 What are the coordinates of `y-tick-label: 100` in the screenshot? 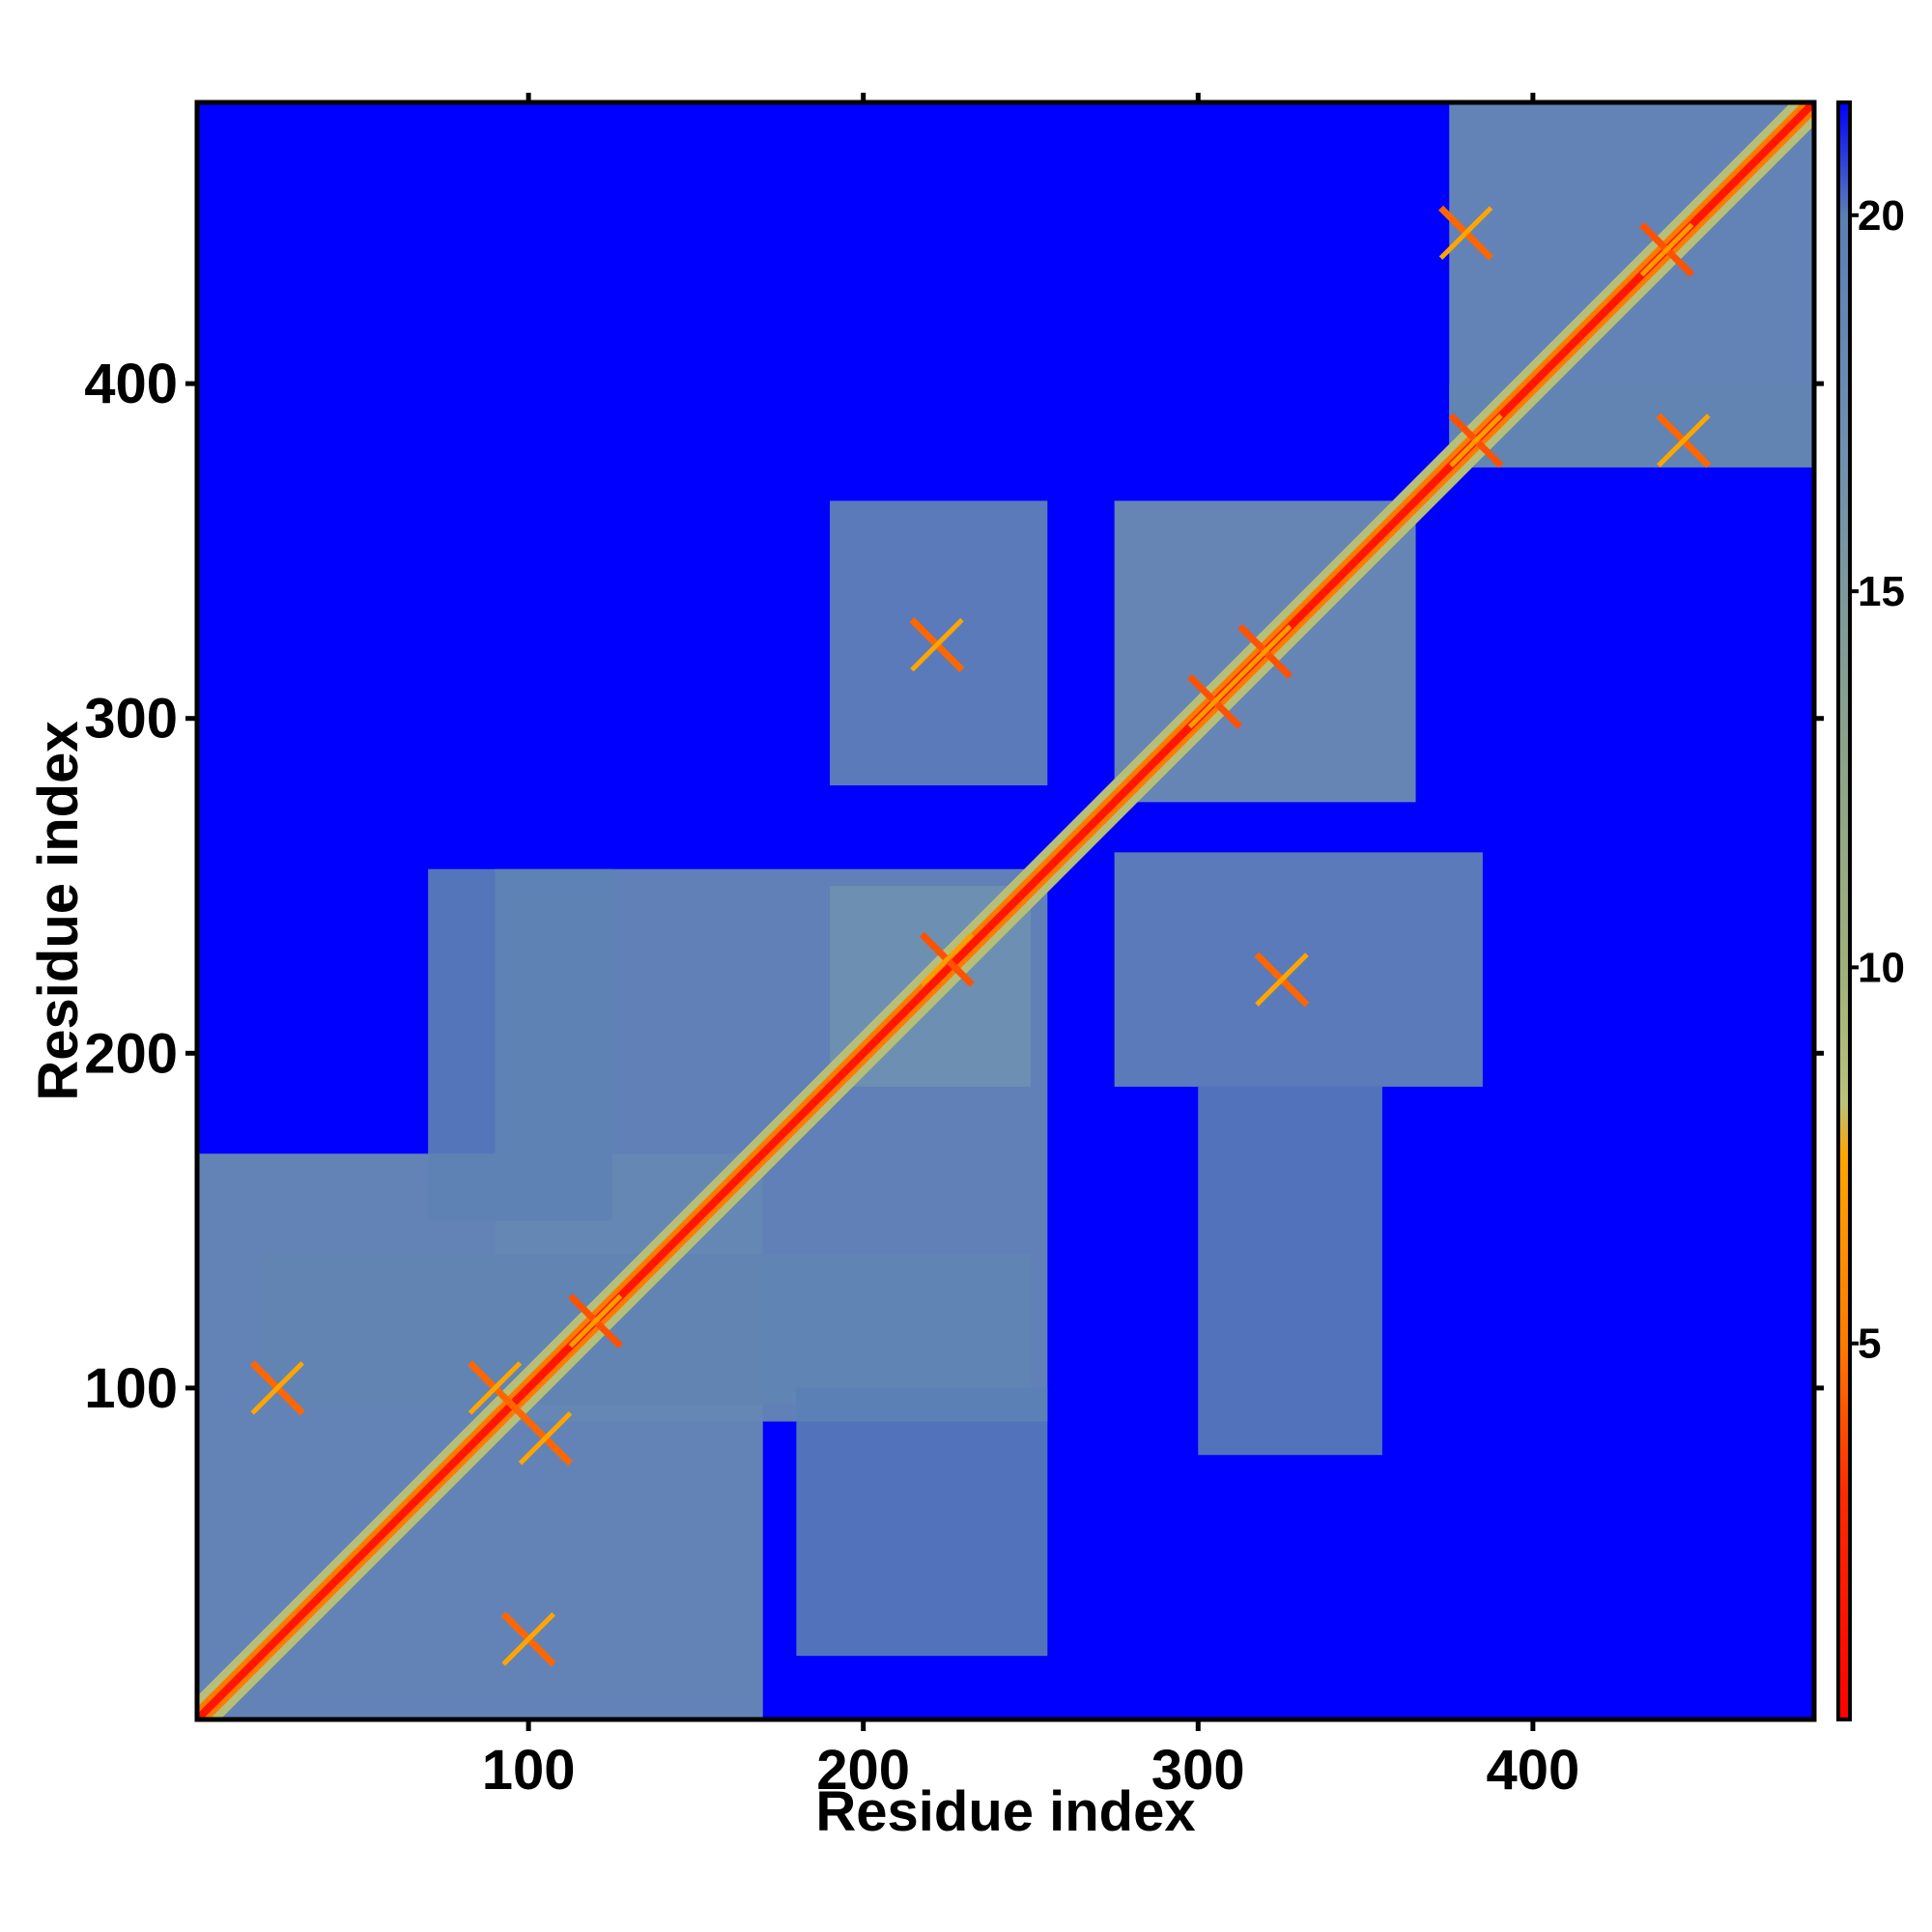 It's located at (131, 1388).